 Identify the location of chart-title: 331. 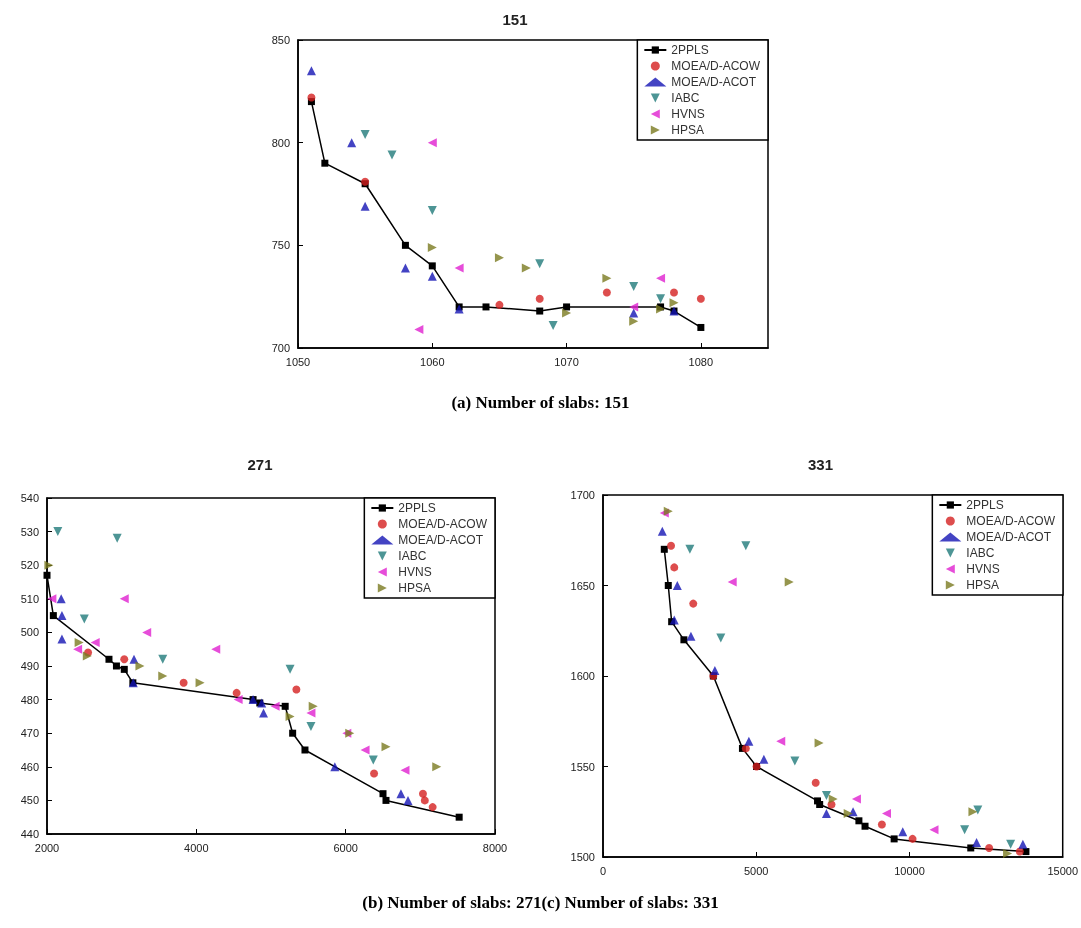
(820, 464).